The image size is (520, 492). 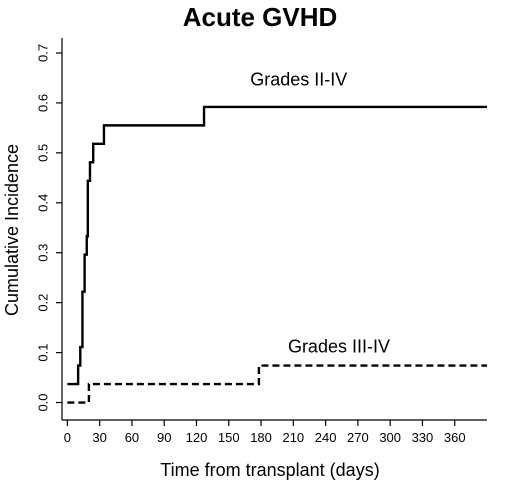 What do you see at coordinates (42, 153) in the screenshot?
I see `y-tick-label: 0.5` at bounding box center [42, 153].